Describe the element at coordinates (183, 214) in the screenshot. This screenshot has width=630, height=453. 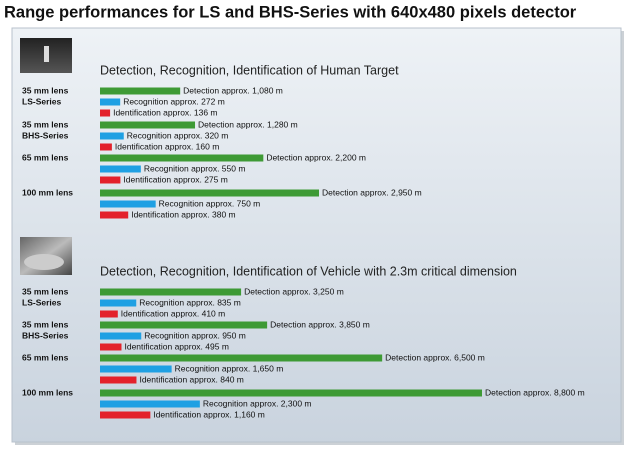
I see `bar-label: Identification approx. 380 m` at that location.